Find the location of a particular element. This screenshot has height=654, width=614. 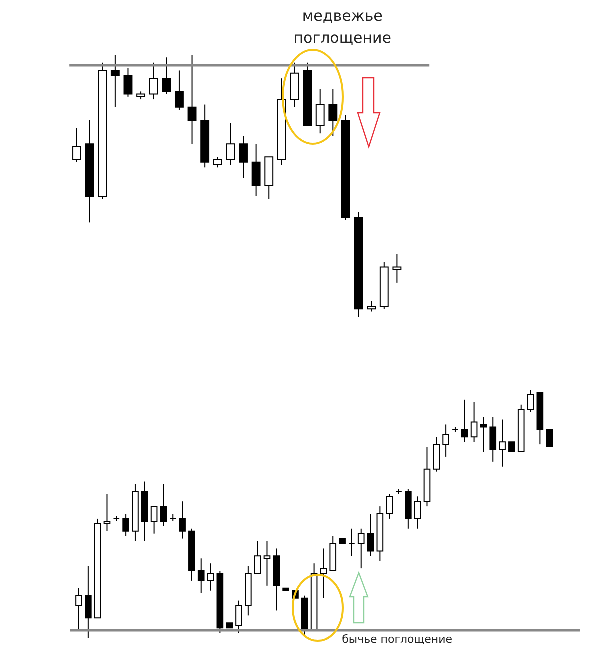

annotation: бычье поглощение is located at coordinates (397, 639).